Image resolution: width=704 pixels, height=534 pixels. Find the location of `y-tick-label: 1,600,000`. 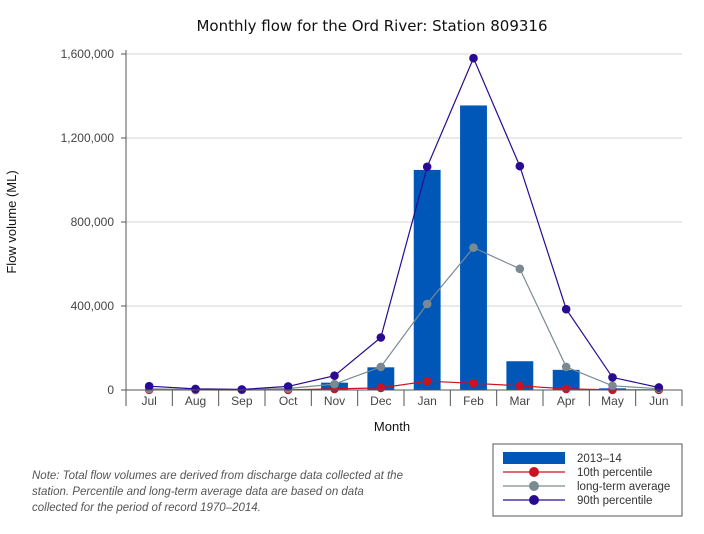

y-tick-label: 1,600,000 is located at coordinates (88, 54).